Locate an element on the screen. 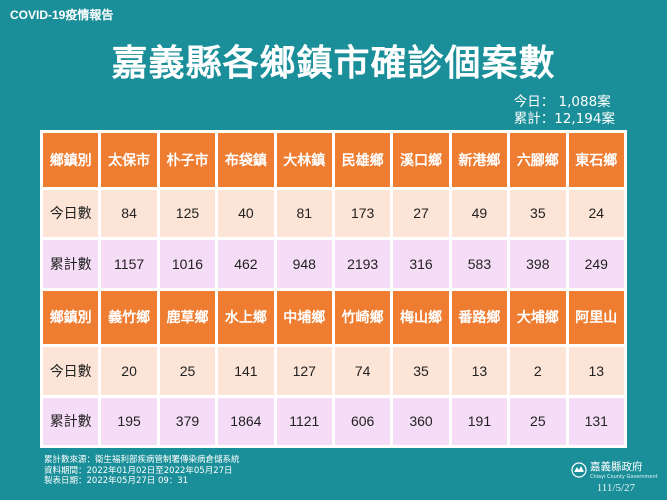 Image resolution: width=667 pixels, height=500 pixels. town-cell: 大埔鄉 is located at coordinates (538, 317).